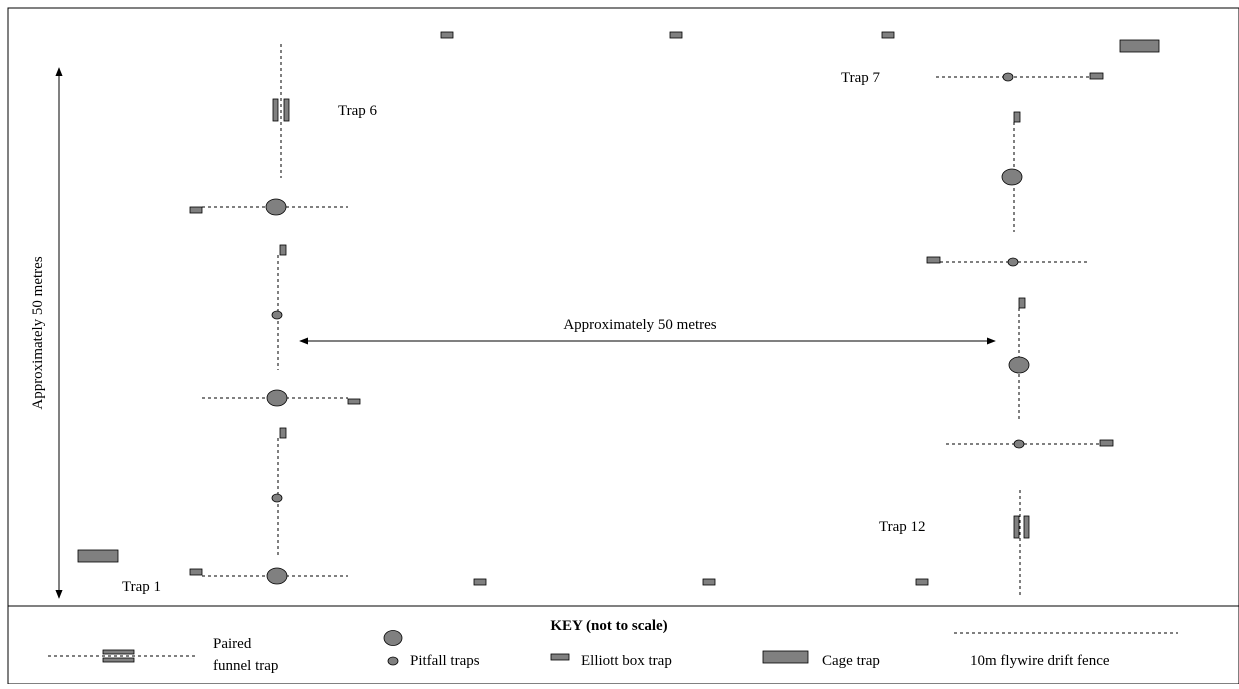 The width and height of the screenshot is (1239, 689). What do you see at coordinates (902, 527) in the screenshot?
I see `trap-12-label: Trap 12` at bounding box center [902, 527].